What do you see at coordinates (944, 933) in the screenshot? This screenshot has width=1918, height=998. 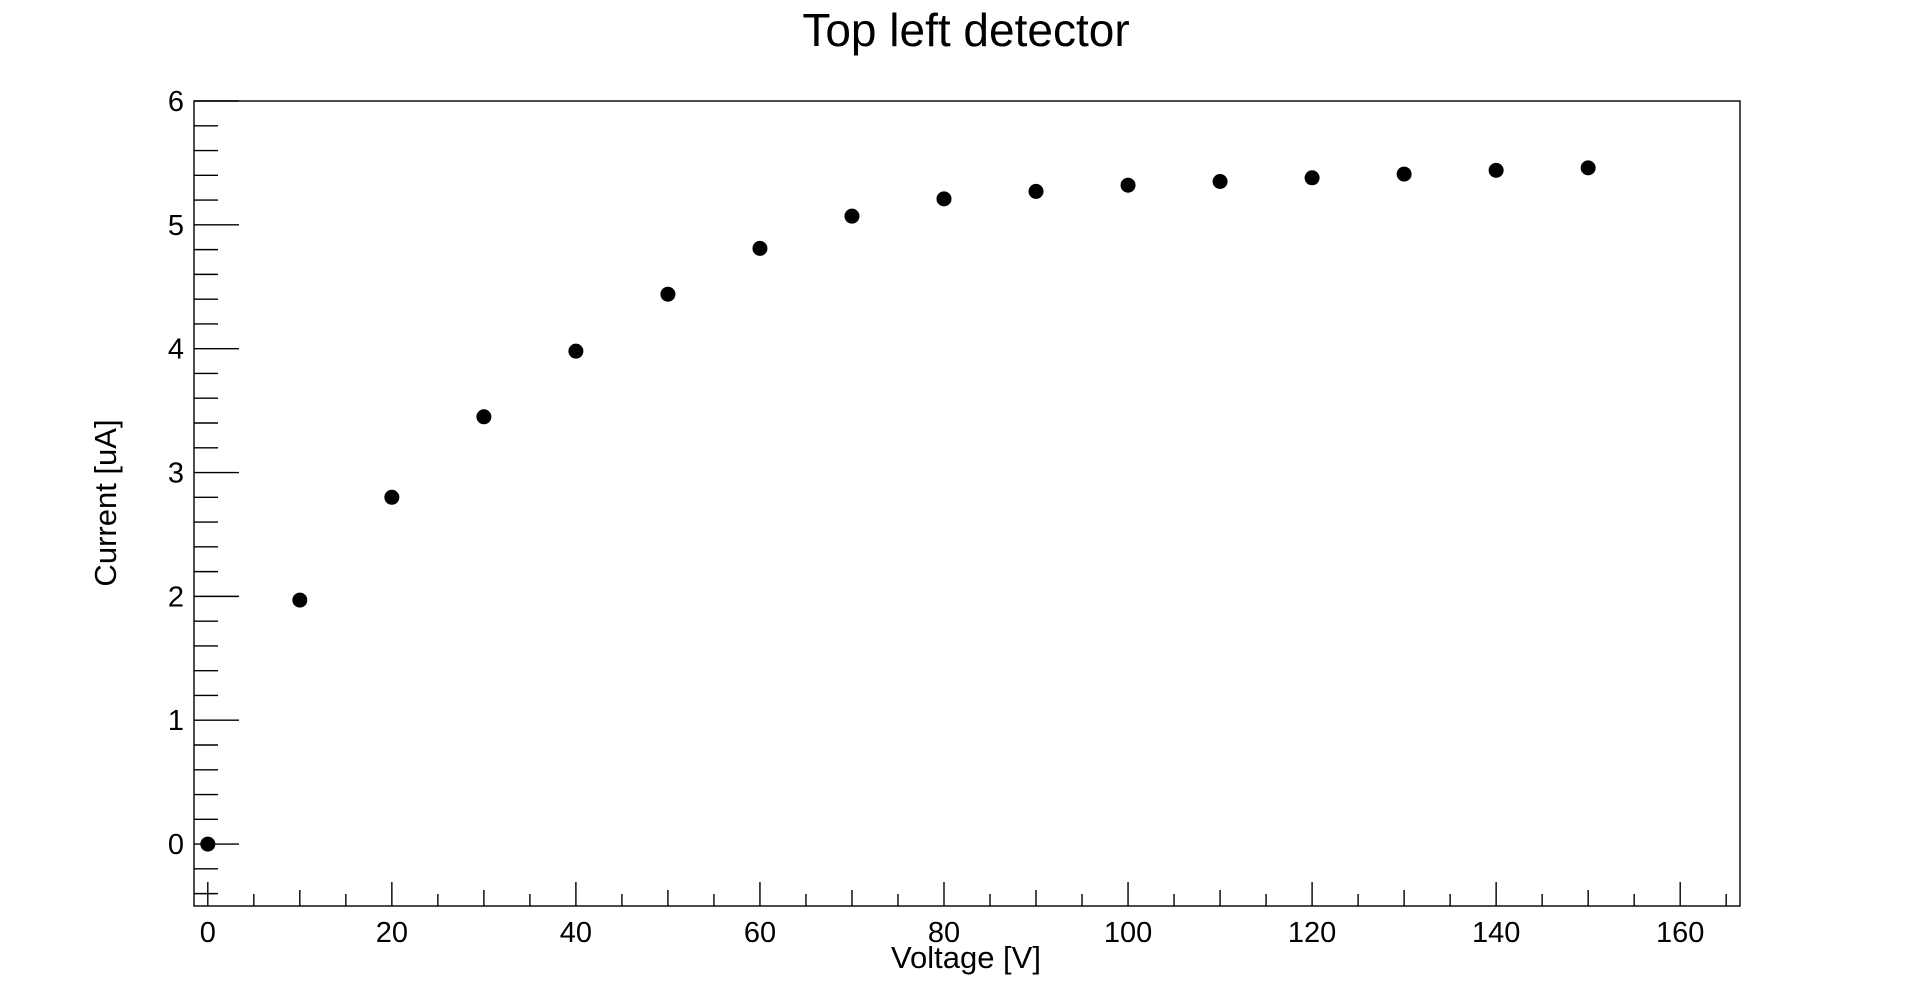 I see `x-tick-label: 80` at bounding box center [944, 933].